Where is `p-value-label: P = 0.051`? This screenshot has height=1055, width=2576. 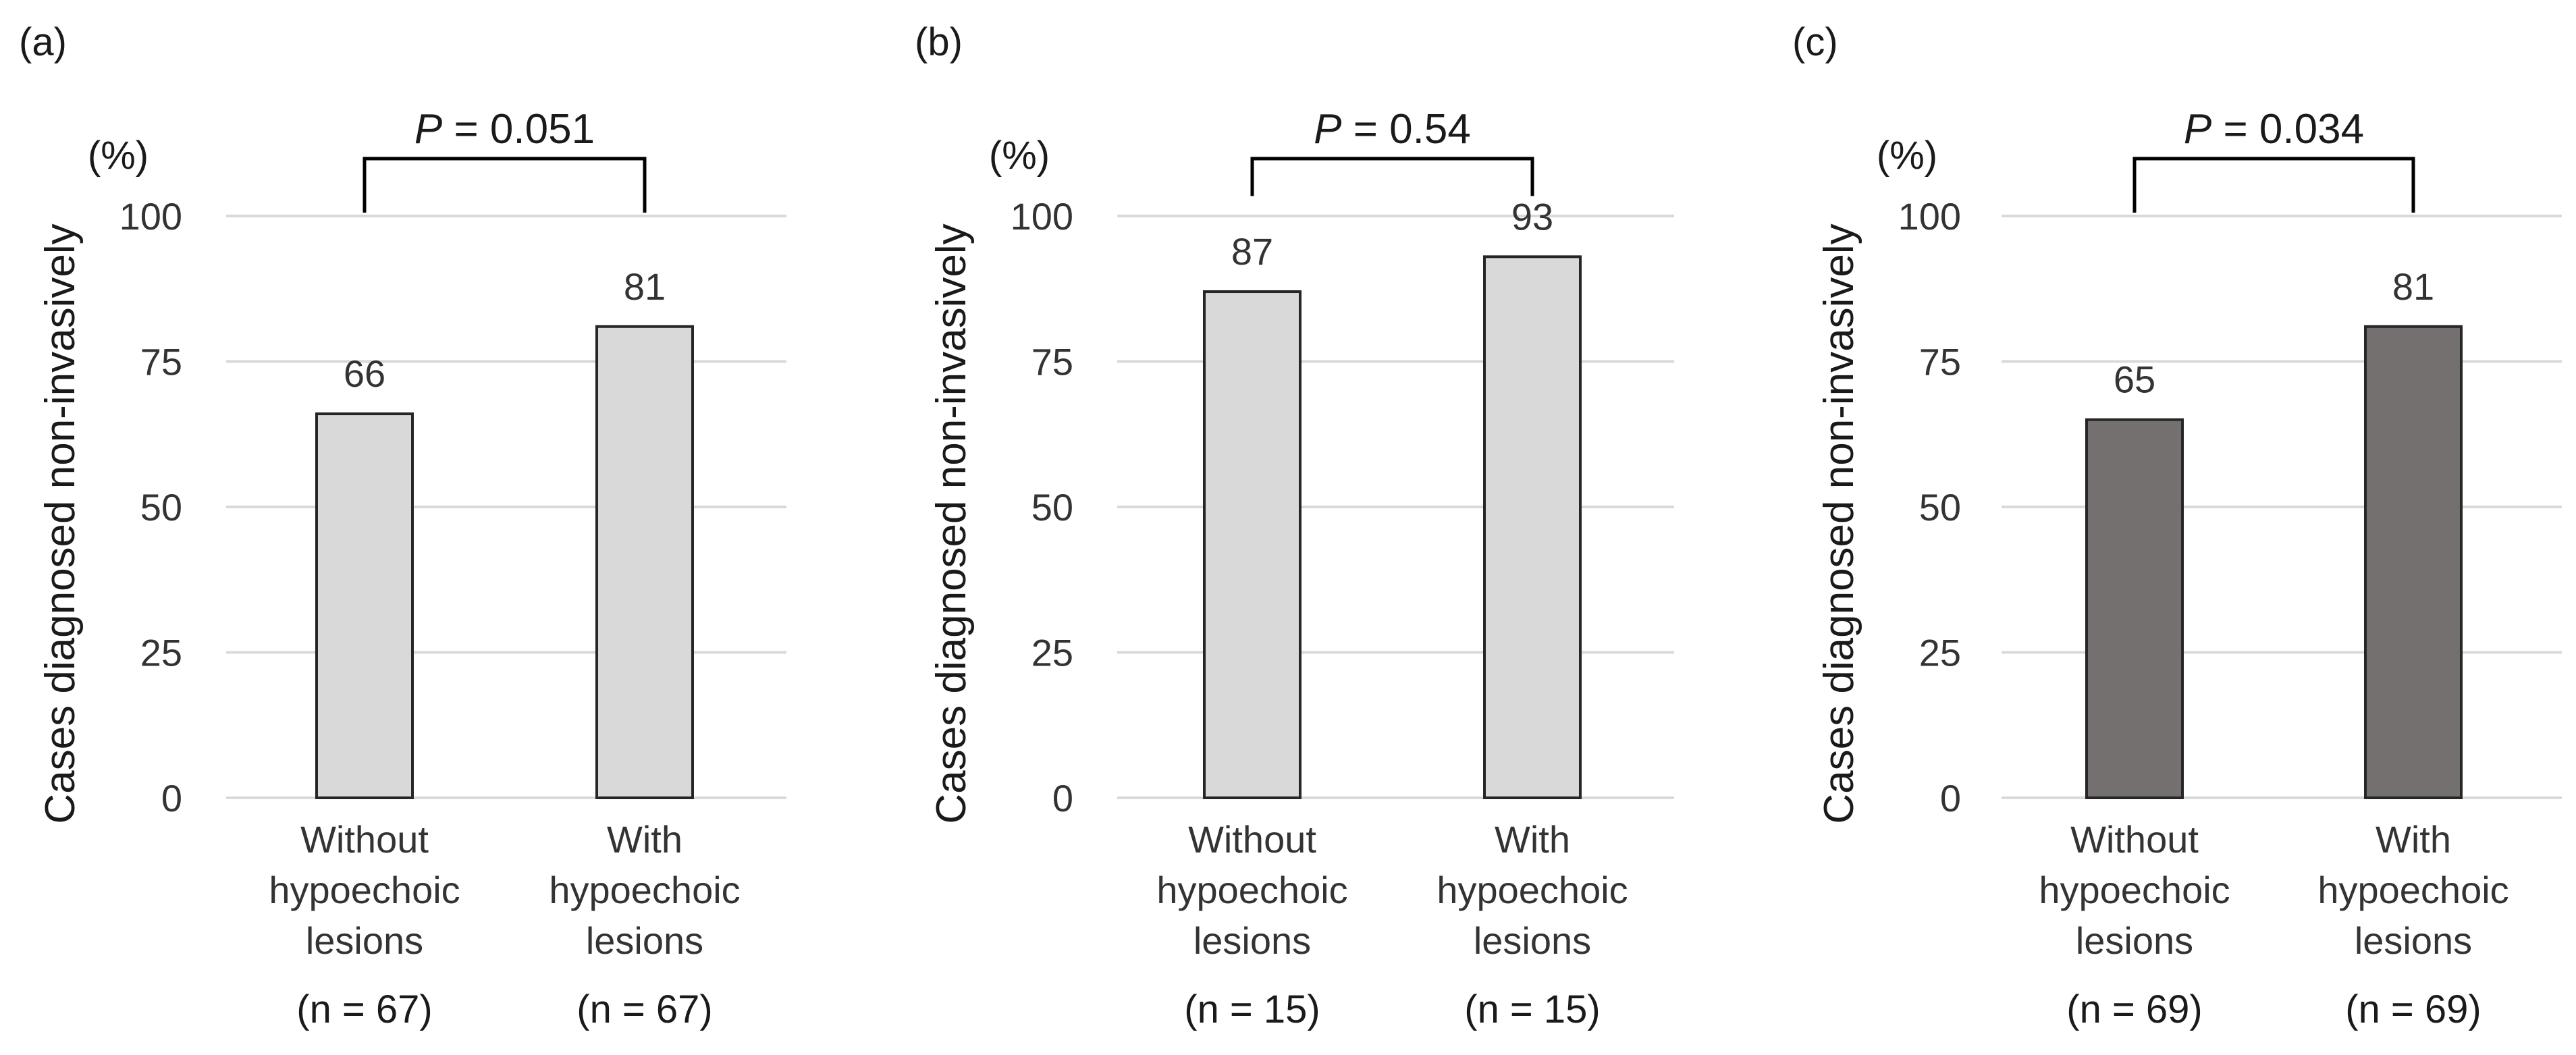 p-value-label: P = 0.051 is located at coordinates (504, 129).